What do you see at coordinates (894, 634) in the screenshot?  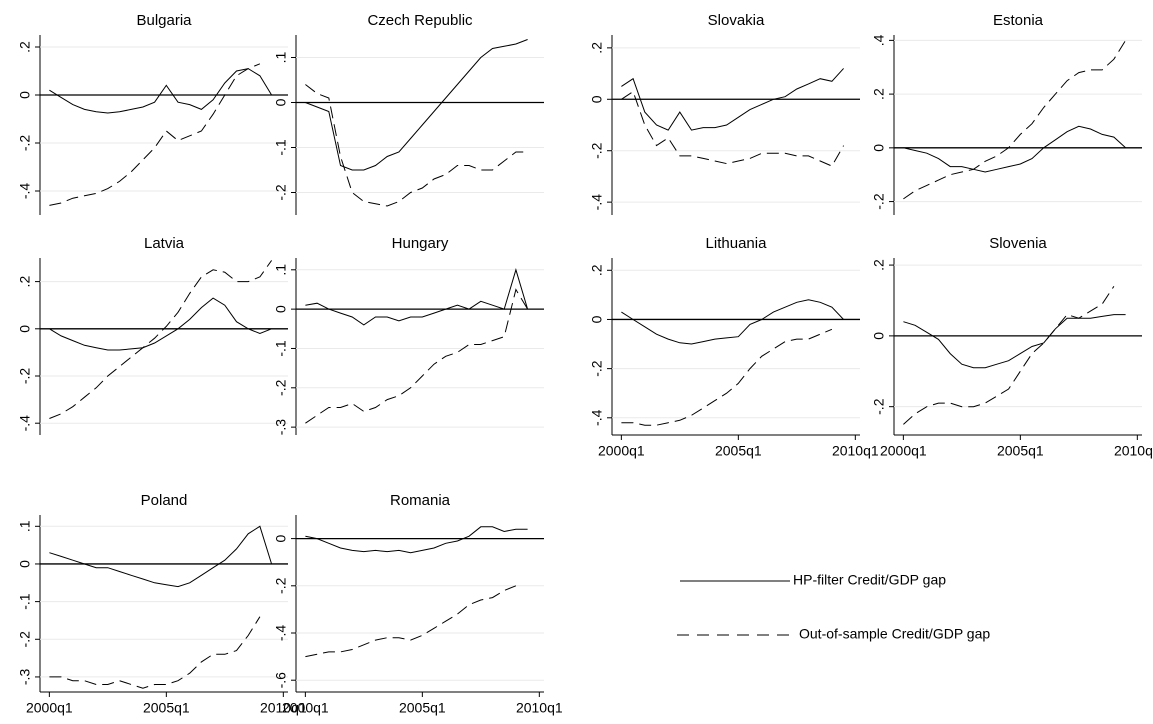 I see `legend-label: Out-of-sample Credit/GDP gap` at bounding box center [894, 634].